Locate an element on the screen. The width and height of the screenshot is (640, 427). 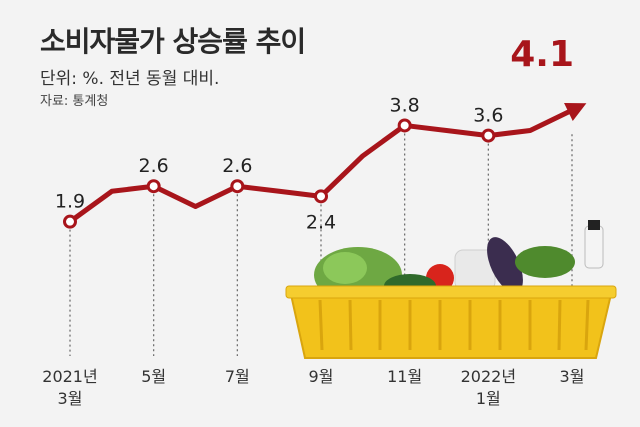
data-value-label: 4.1 is located at coordinates (542, 54).